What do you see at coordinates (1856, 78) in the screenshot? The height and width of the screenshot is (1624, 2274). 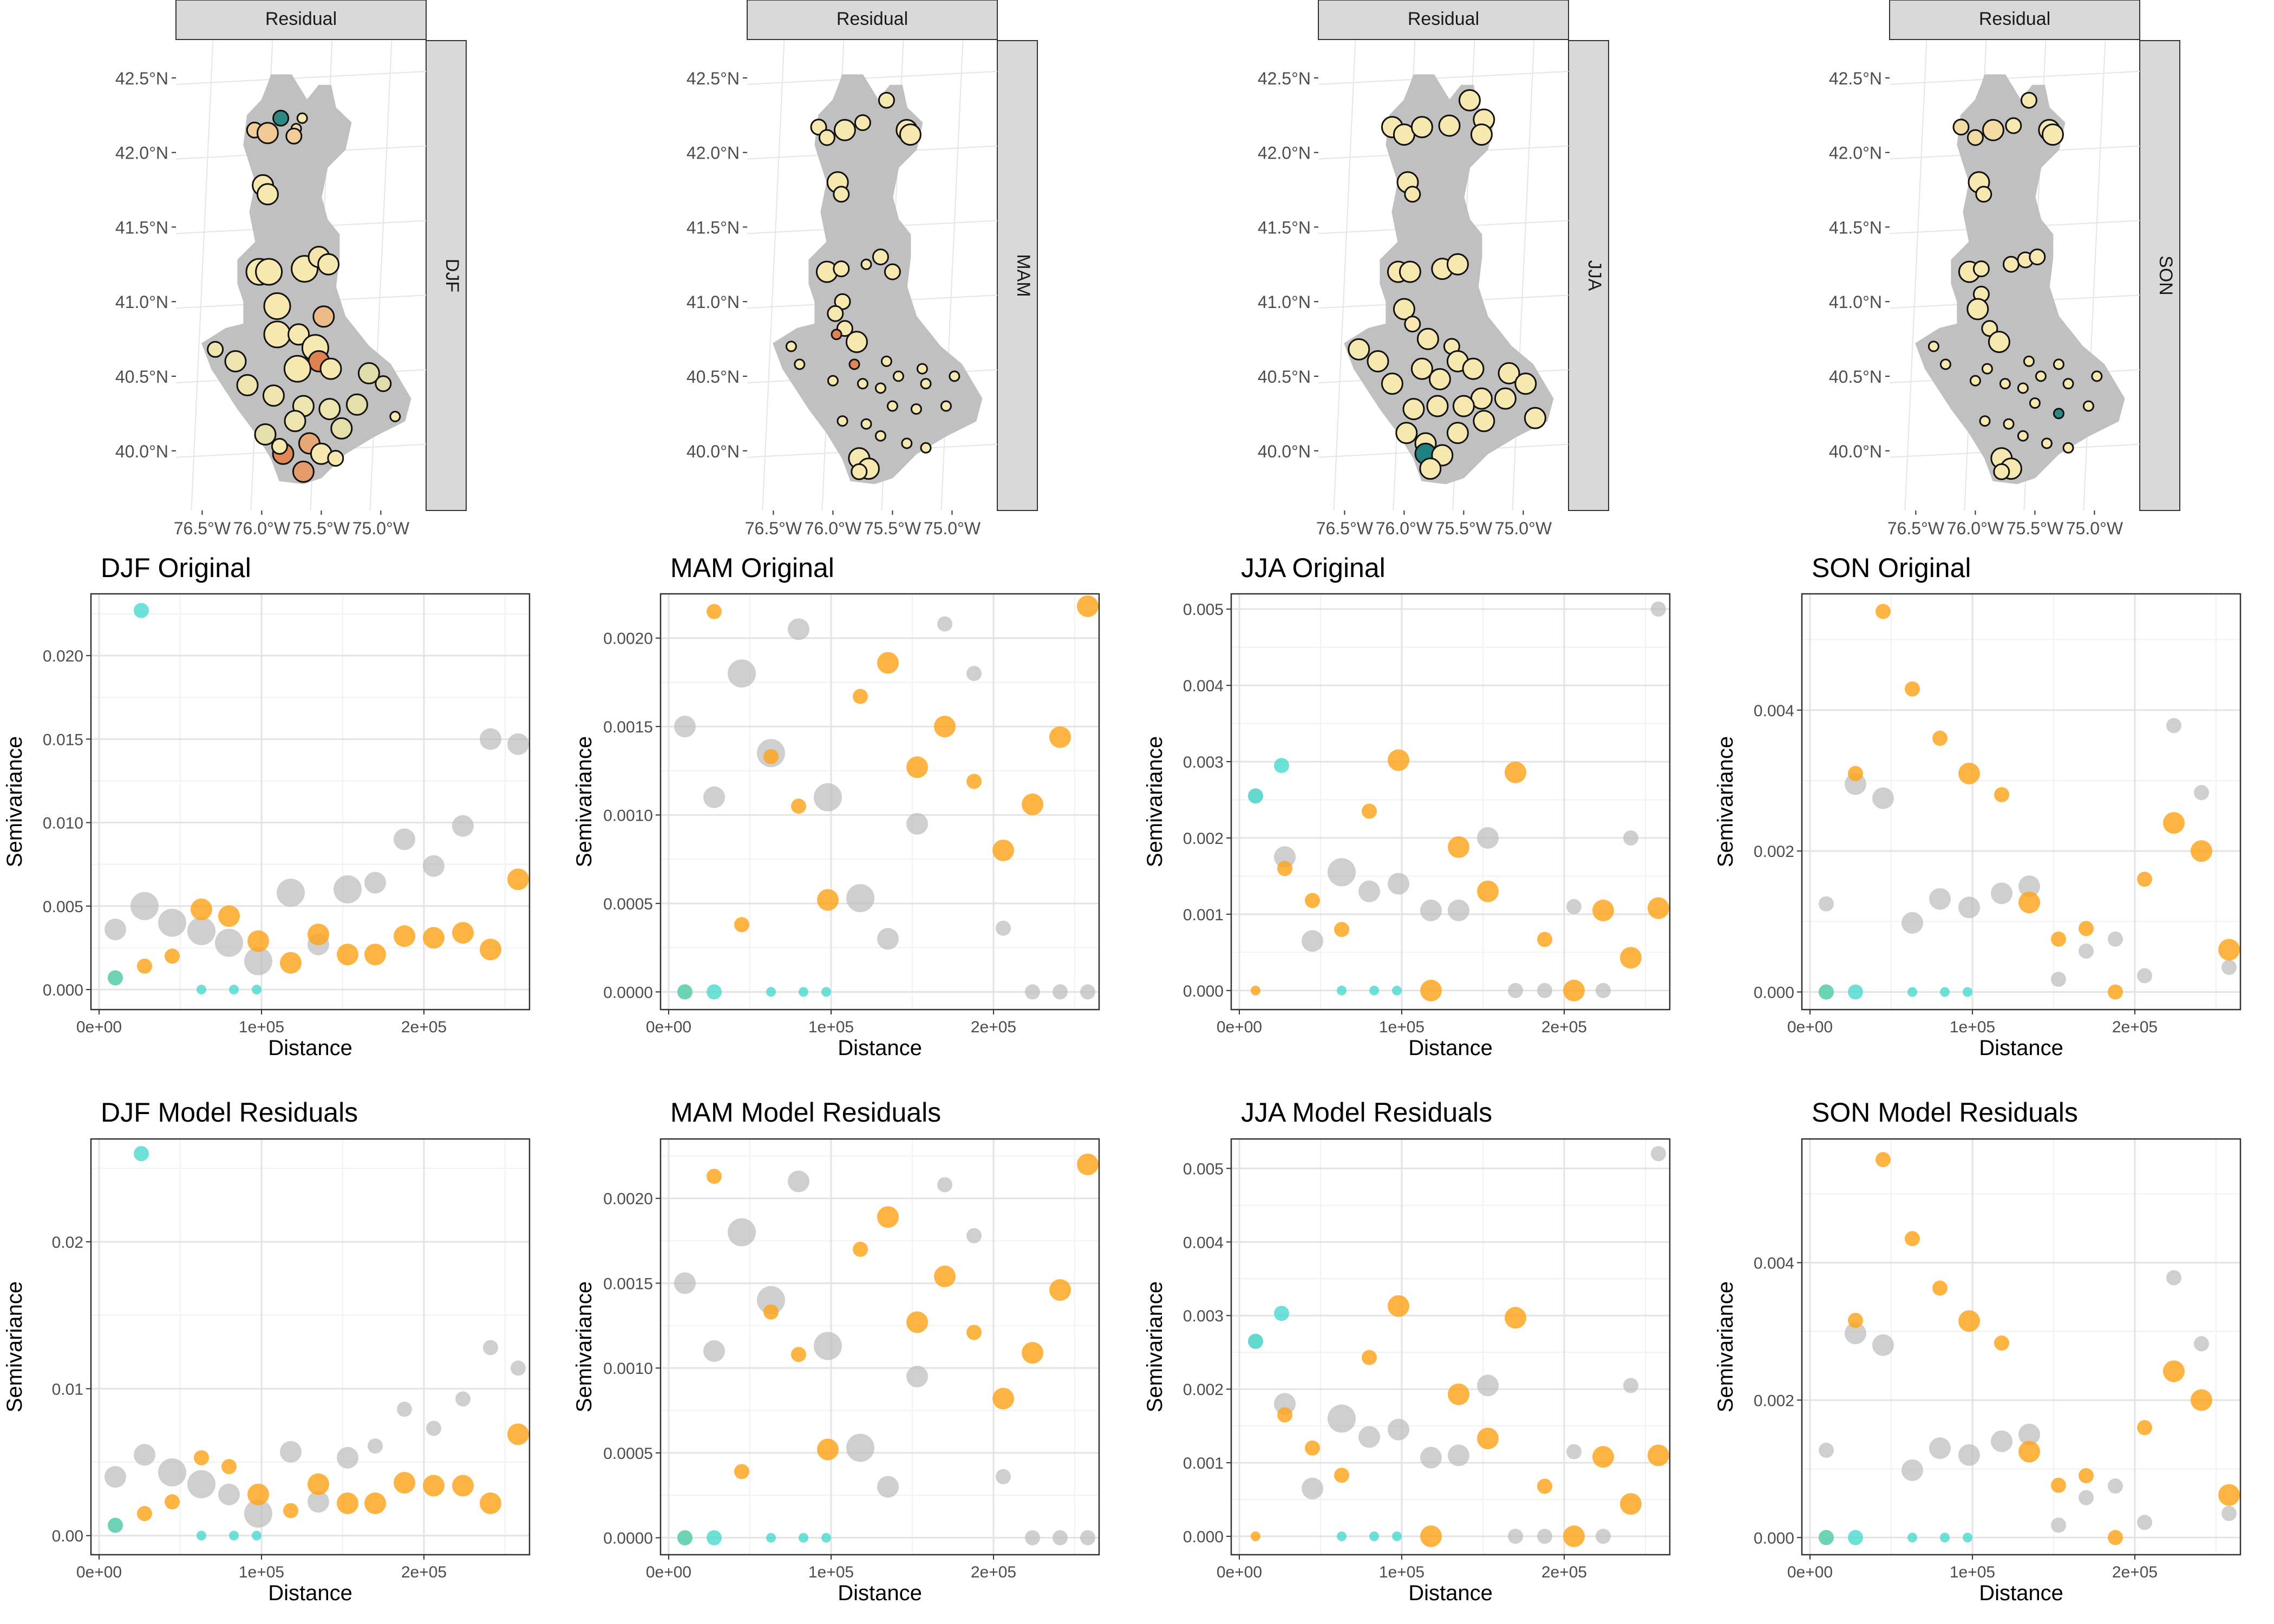 I see `lat-tick-label: 42.5°N` at bounding box center [1856, 78].